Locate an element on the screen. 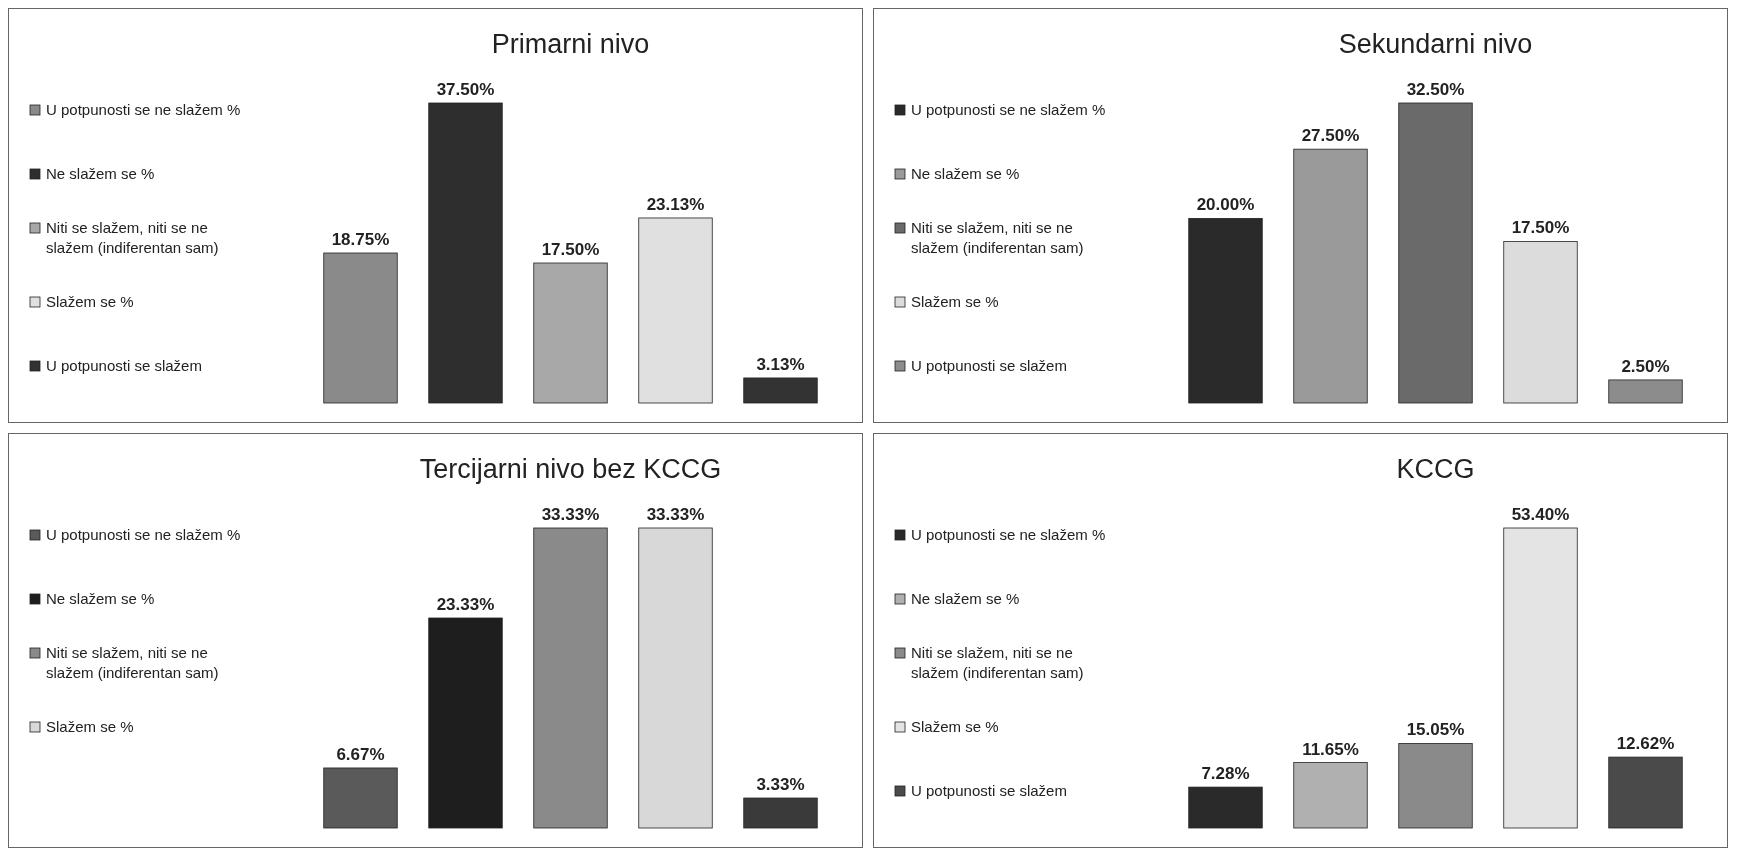 The height and width of the screenshot is (863, 1741). data-label: 3.33% is located at coordinates (780, 785).